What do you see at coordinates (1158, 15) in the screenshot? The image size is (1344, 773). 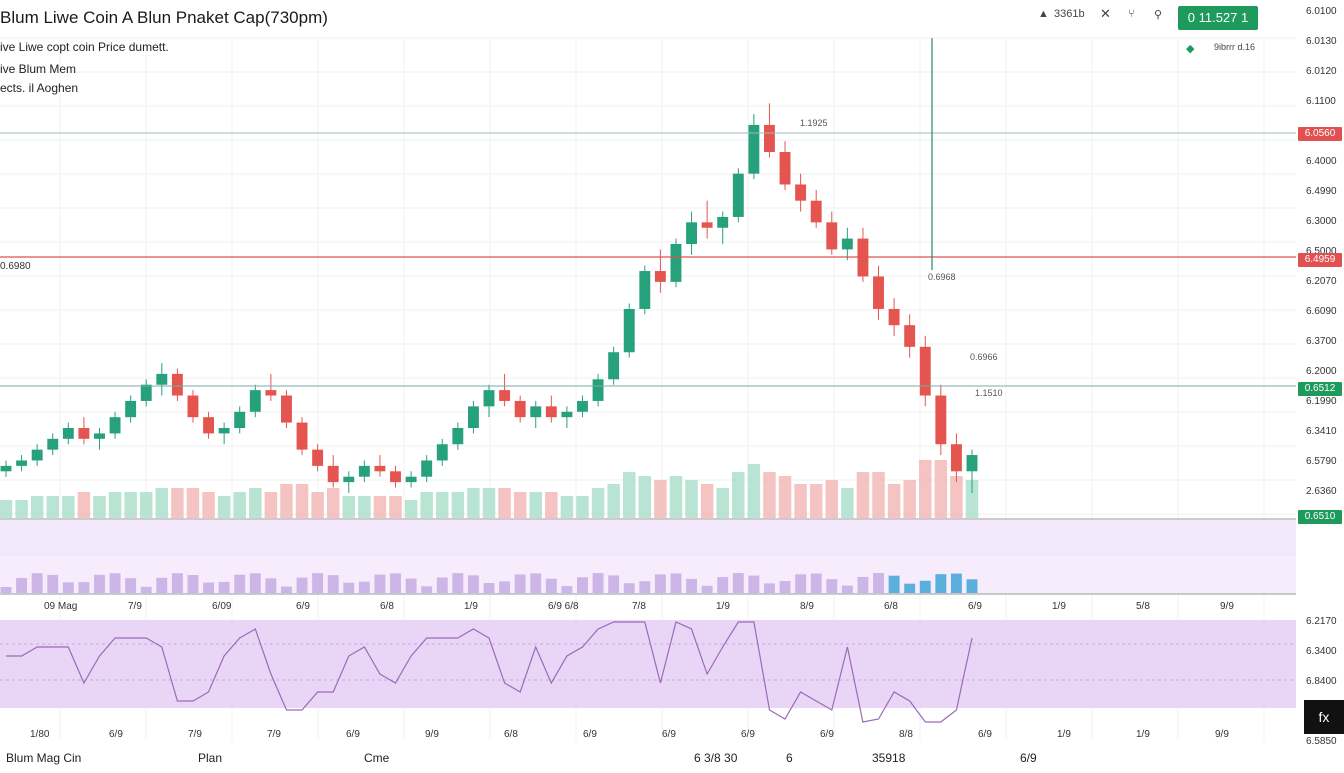 I see `link-icon: ⚲` at bounding box center [1158, 15].